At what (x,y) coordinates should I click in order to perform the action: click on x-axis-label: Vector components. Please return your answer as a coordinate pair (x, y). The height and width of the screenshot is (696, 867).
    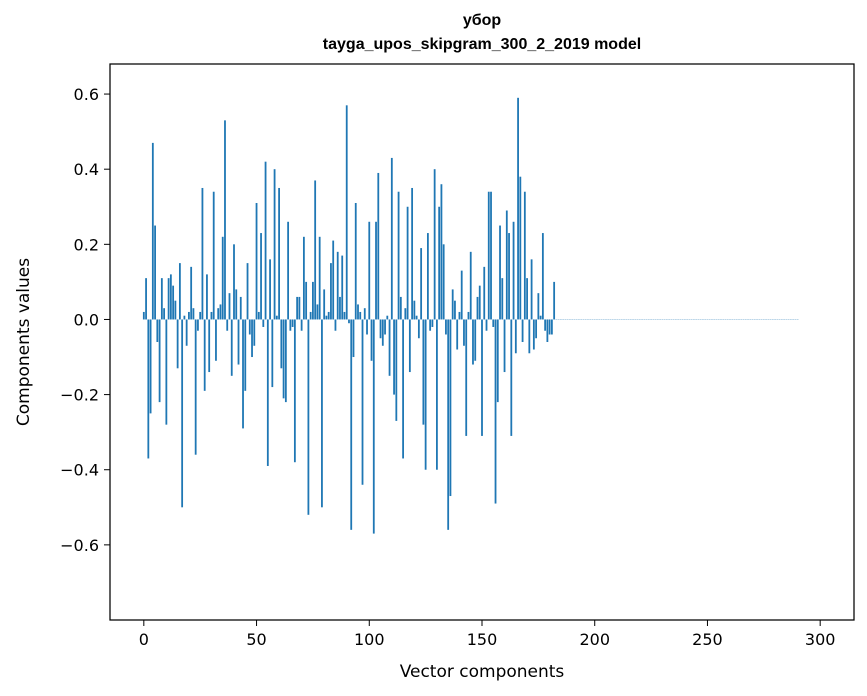
    Looking at the image, I should click on (482, 672).